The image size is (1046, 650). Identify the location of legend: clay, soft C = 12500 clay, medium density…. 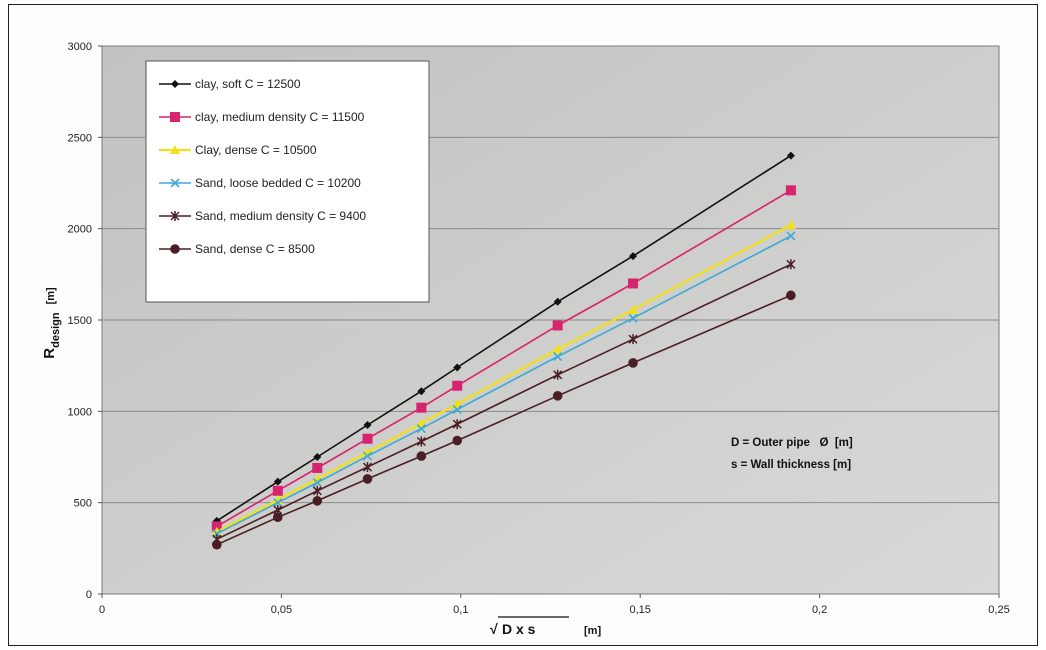
(287, 181).